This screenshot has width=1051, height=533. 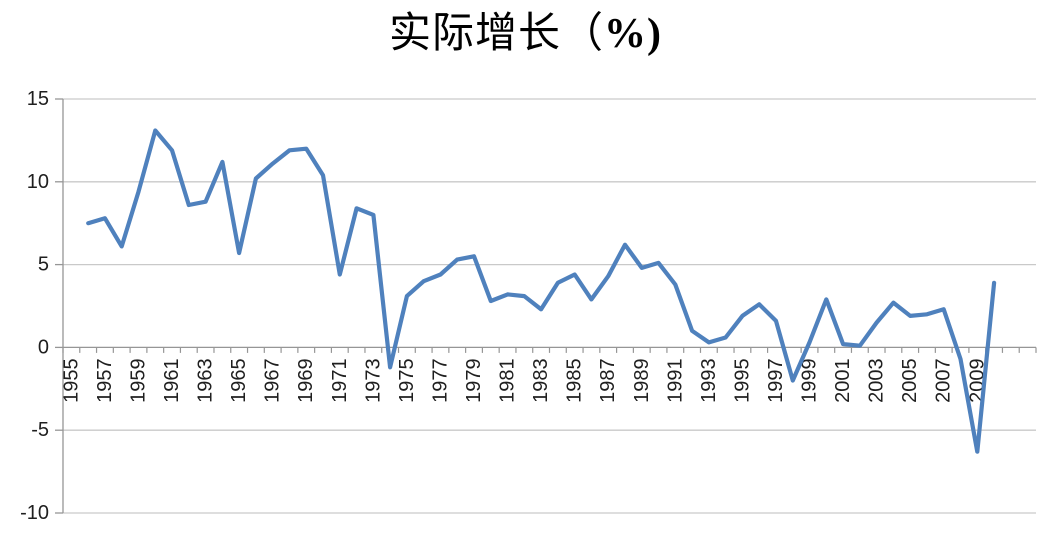 I want to click on x-axis-tick-label: 1973, so click(x=373, y=380).